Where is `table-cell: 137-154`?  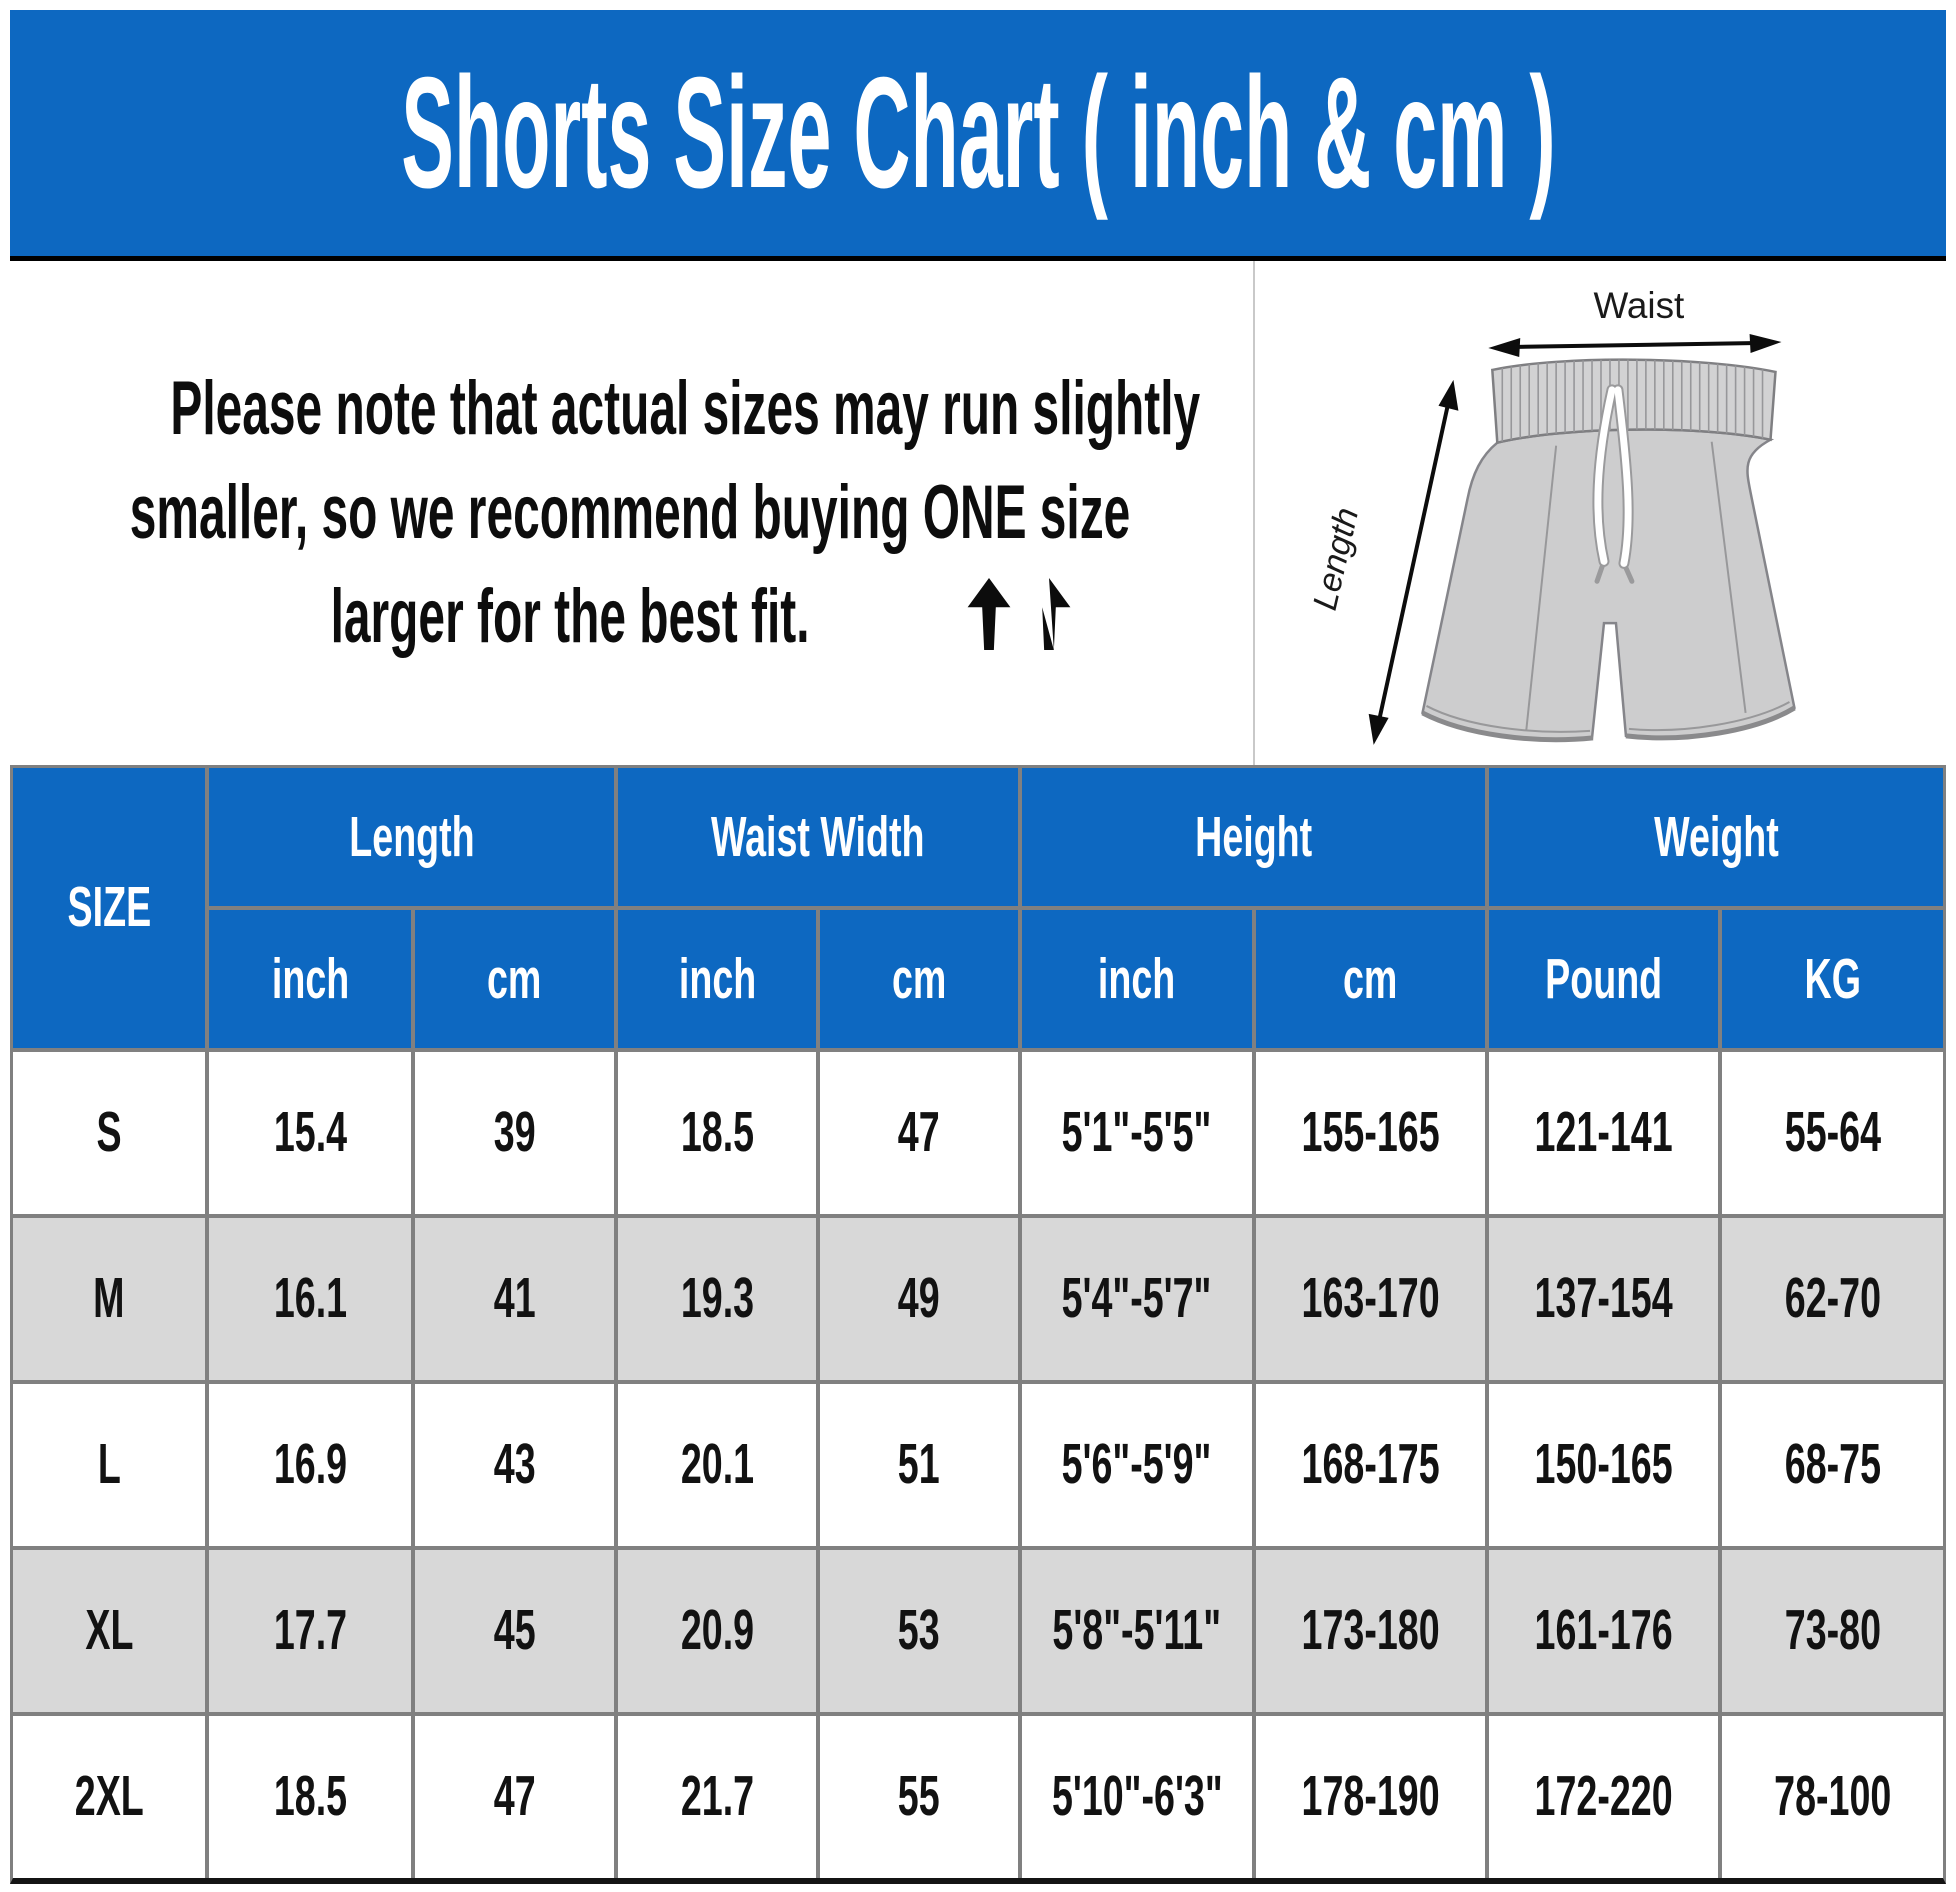 table-cell: 137-154 is located at coordinates (1604, 1298).